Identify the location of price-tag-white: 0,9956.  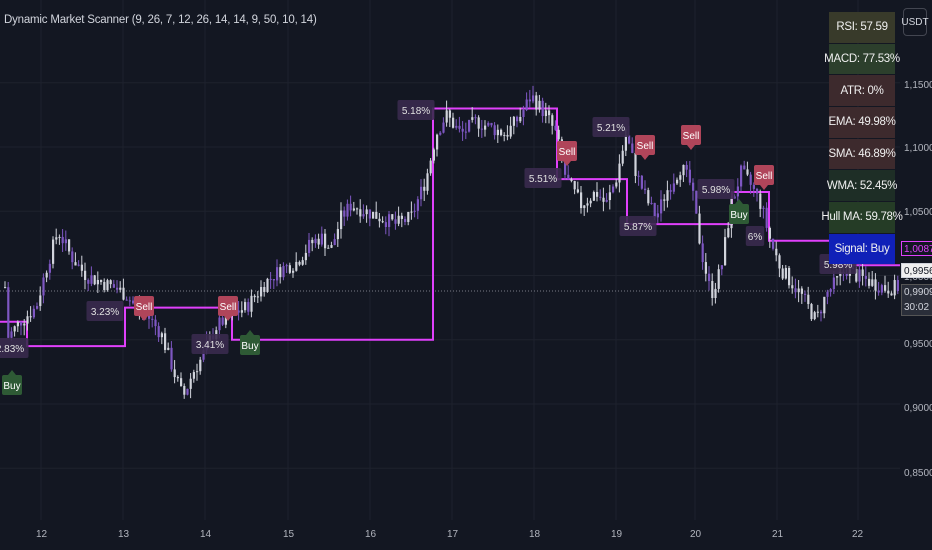
(916, 270).